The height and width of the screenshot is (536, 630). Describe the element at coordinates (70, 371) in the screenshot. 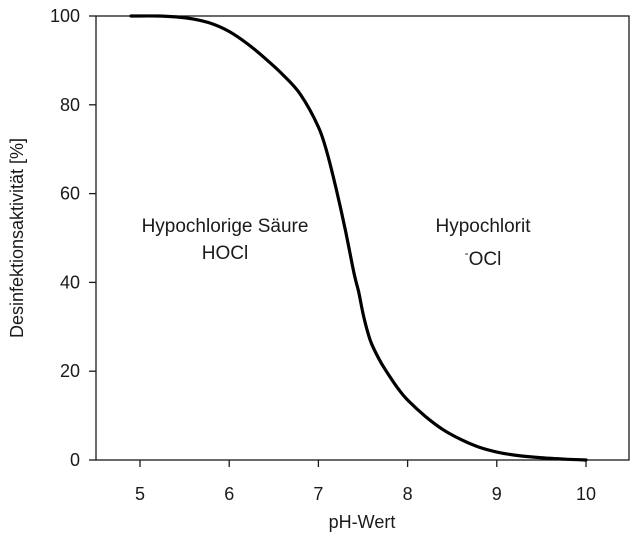

I see `y-tick-label: 20` at that location.